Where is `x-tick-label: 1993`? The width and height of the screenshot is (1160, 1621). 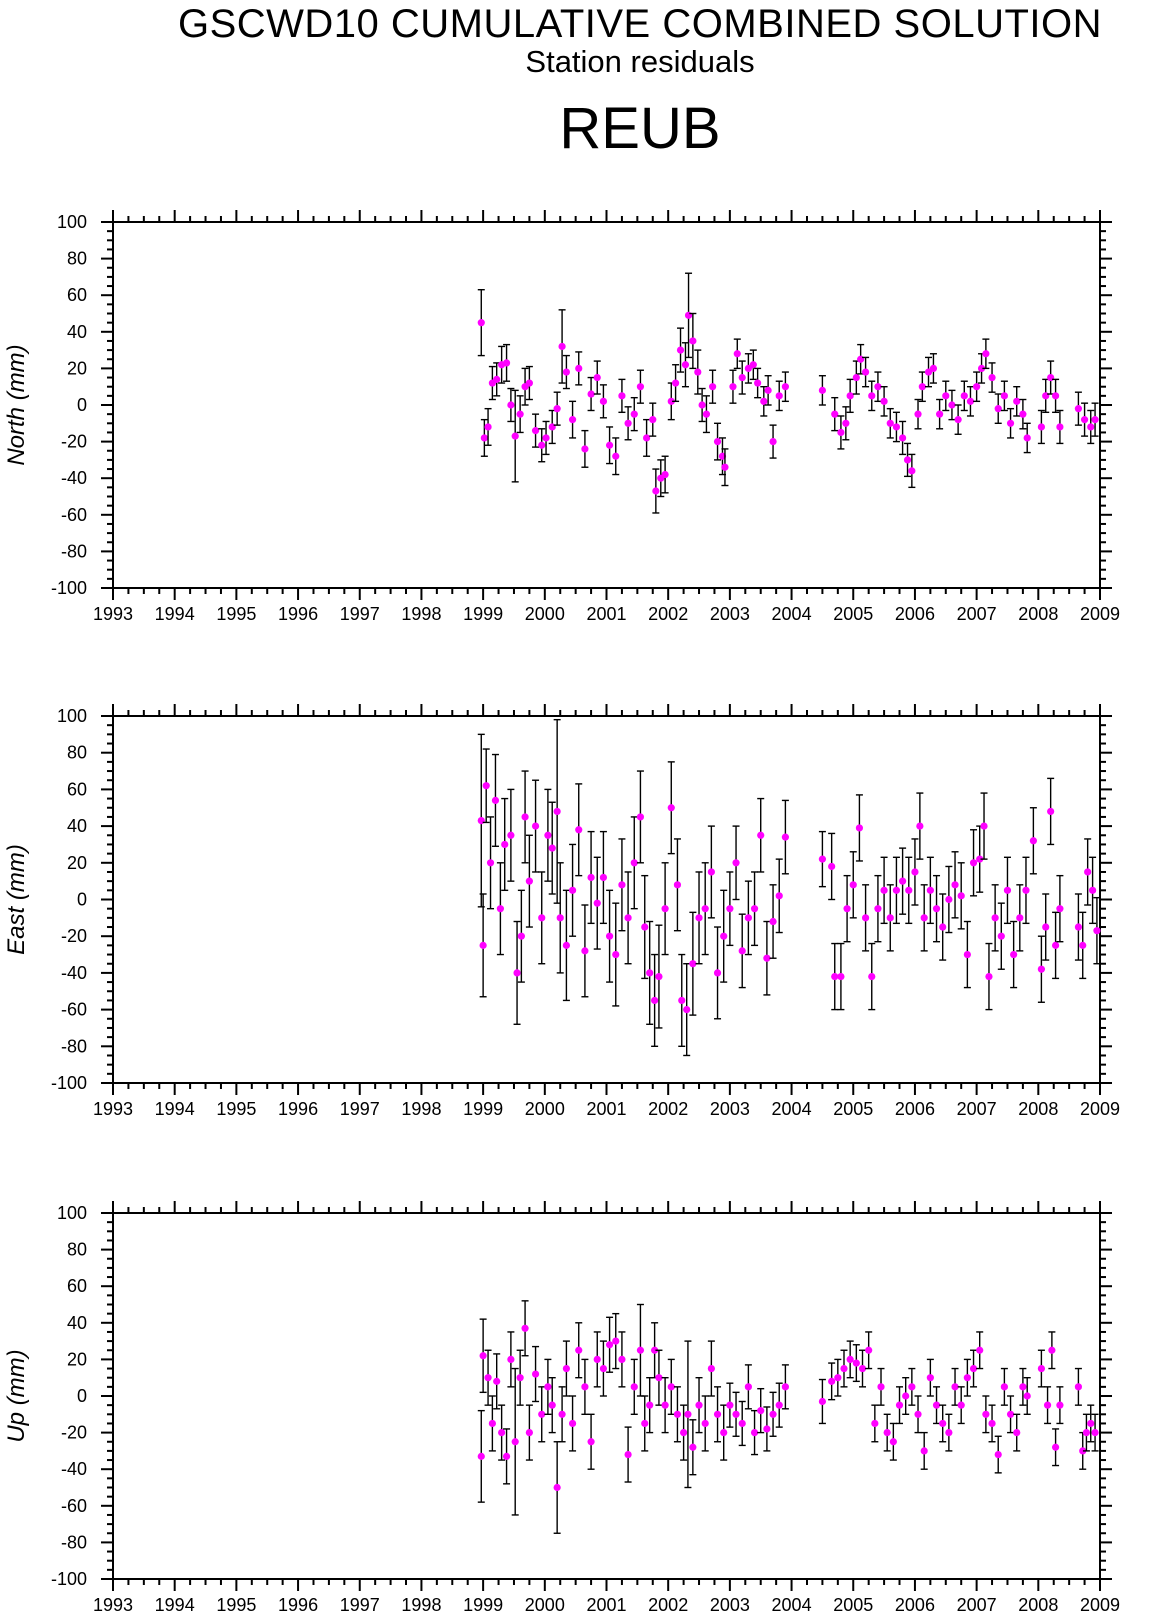
x-tick-label: 1993 is located at coordinates (113, 1605).